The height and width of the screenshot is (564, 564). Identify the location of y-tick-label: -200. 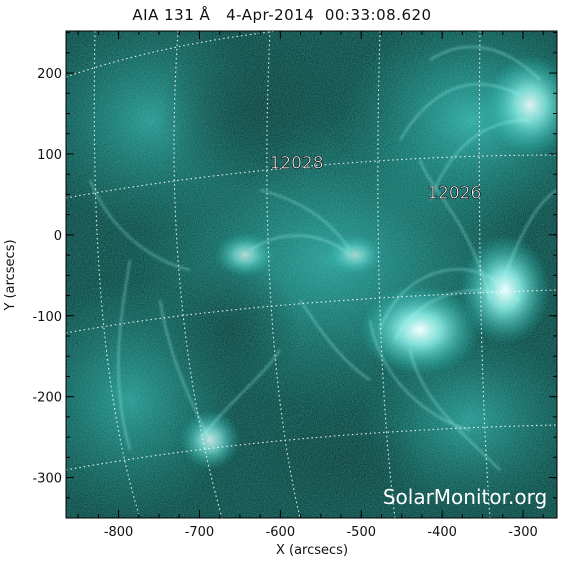
(47, 398).